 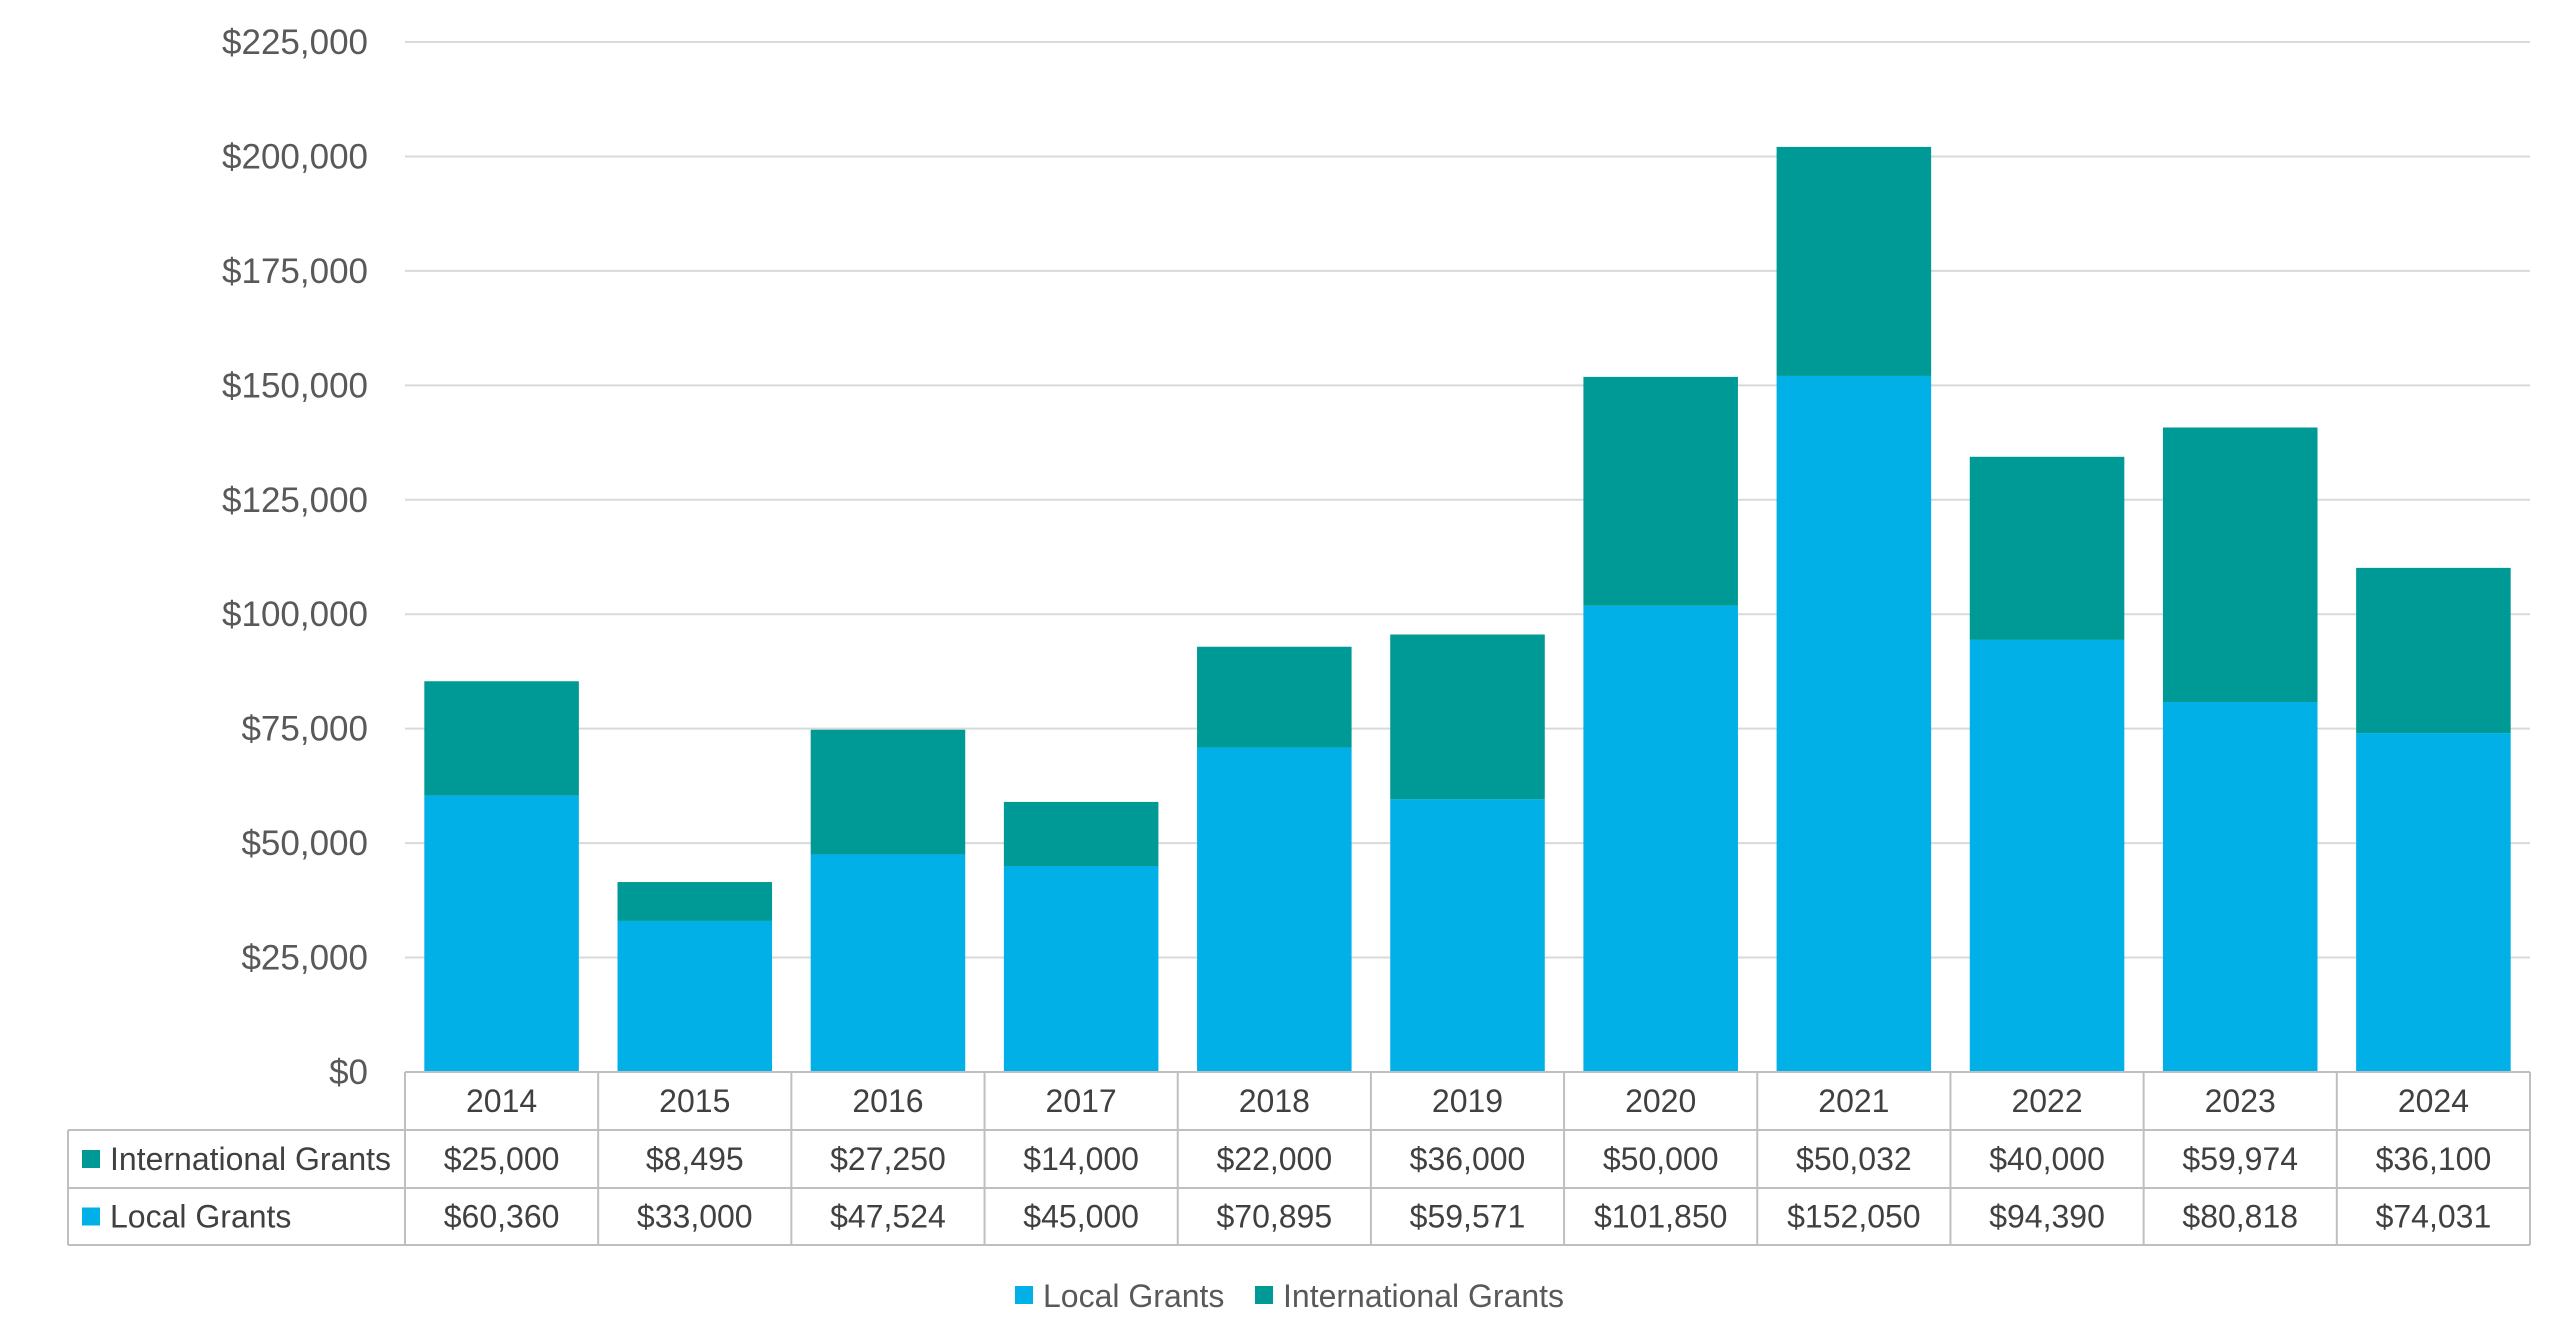 I want to click on y-tick-label: $125,000, so click(x=295, y=500).